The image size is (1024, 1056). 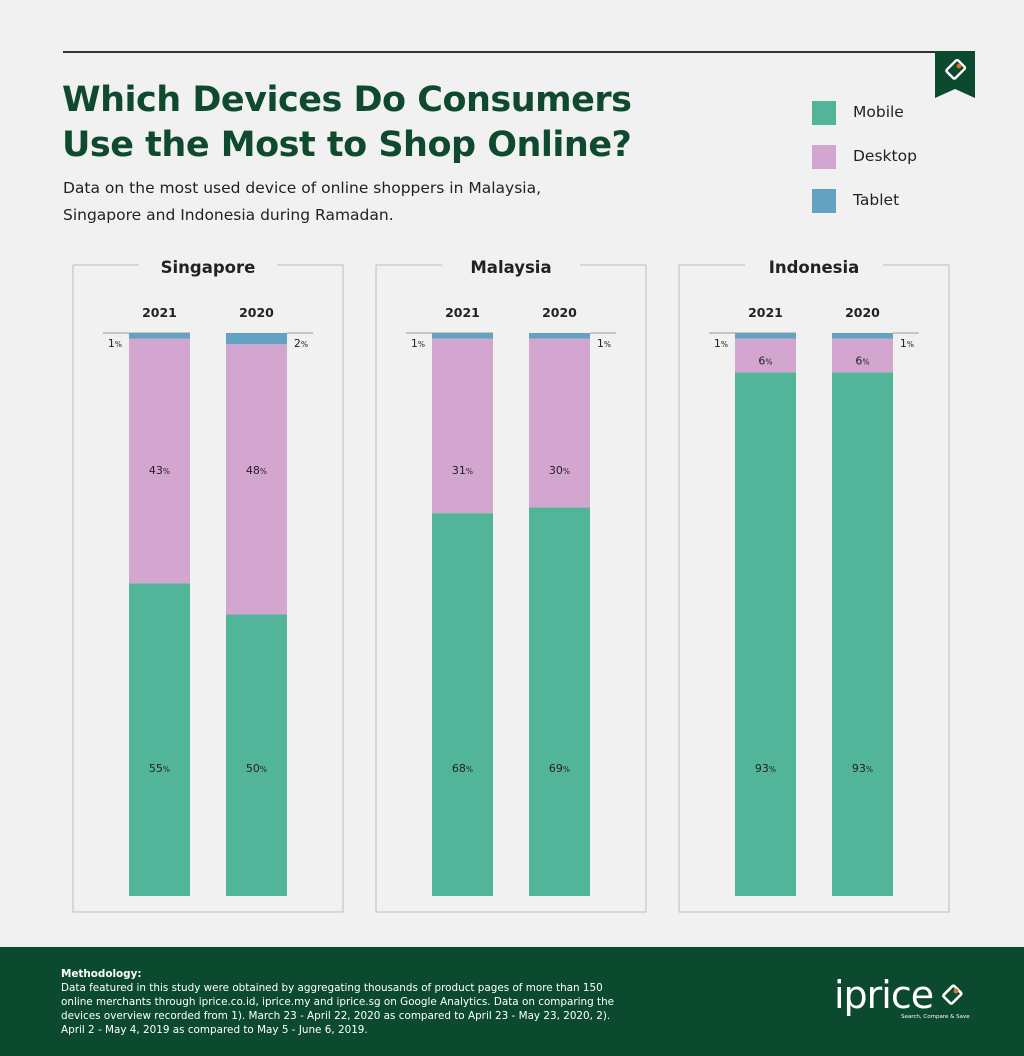 I want to click on bar-tablet-malaysia-2020, so click(x=559, y=336).